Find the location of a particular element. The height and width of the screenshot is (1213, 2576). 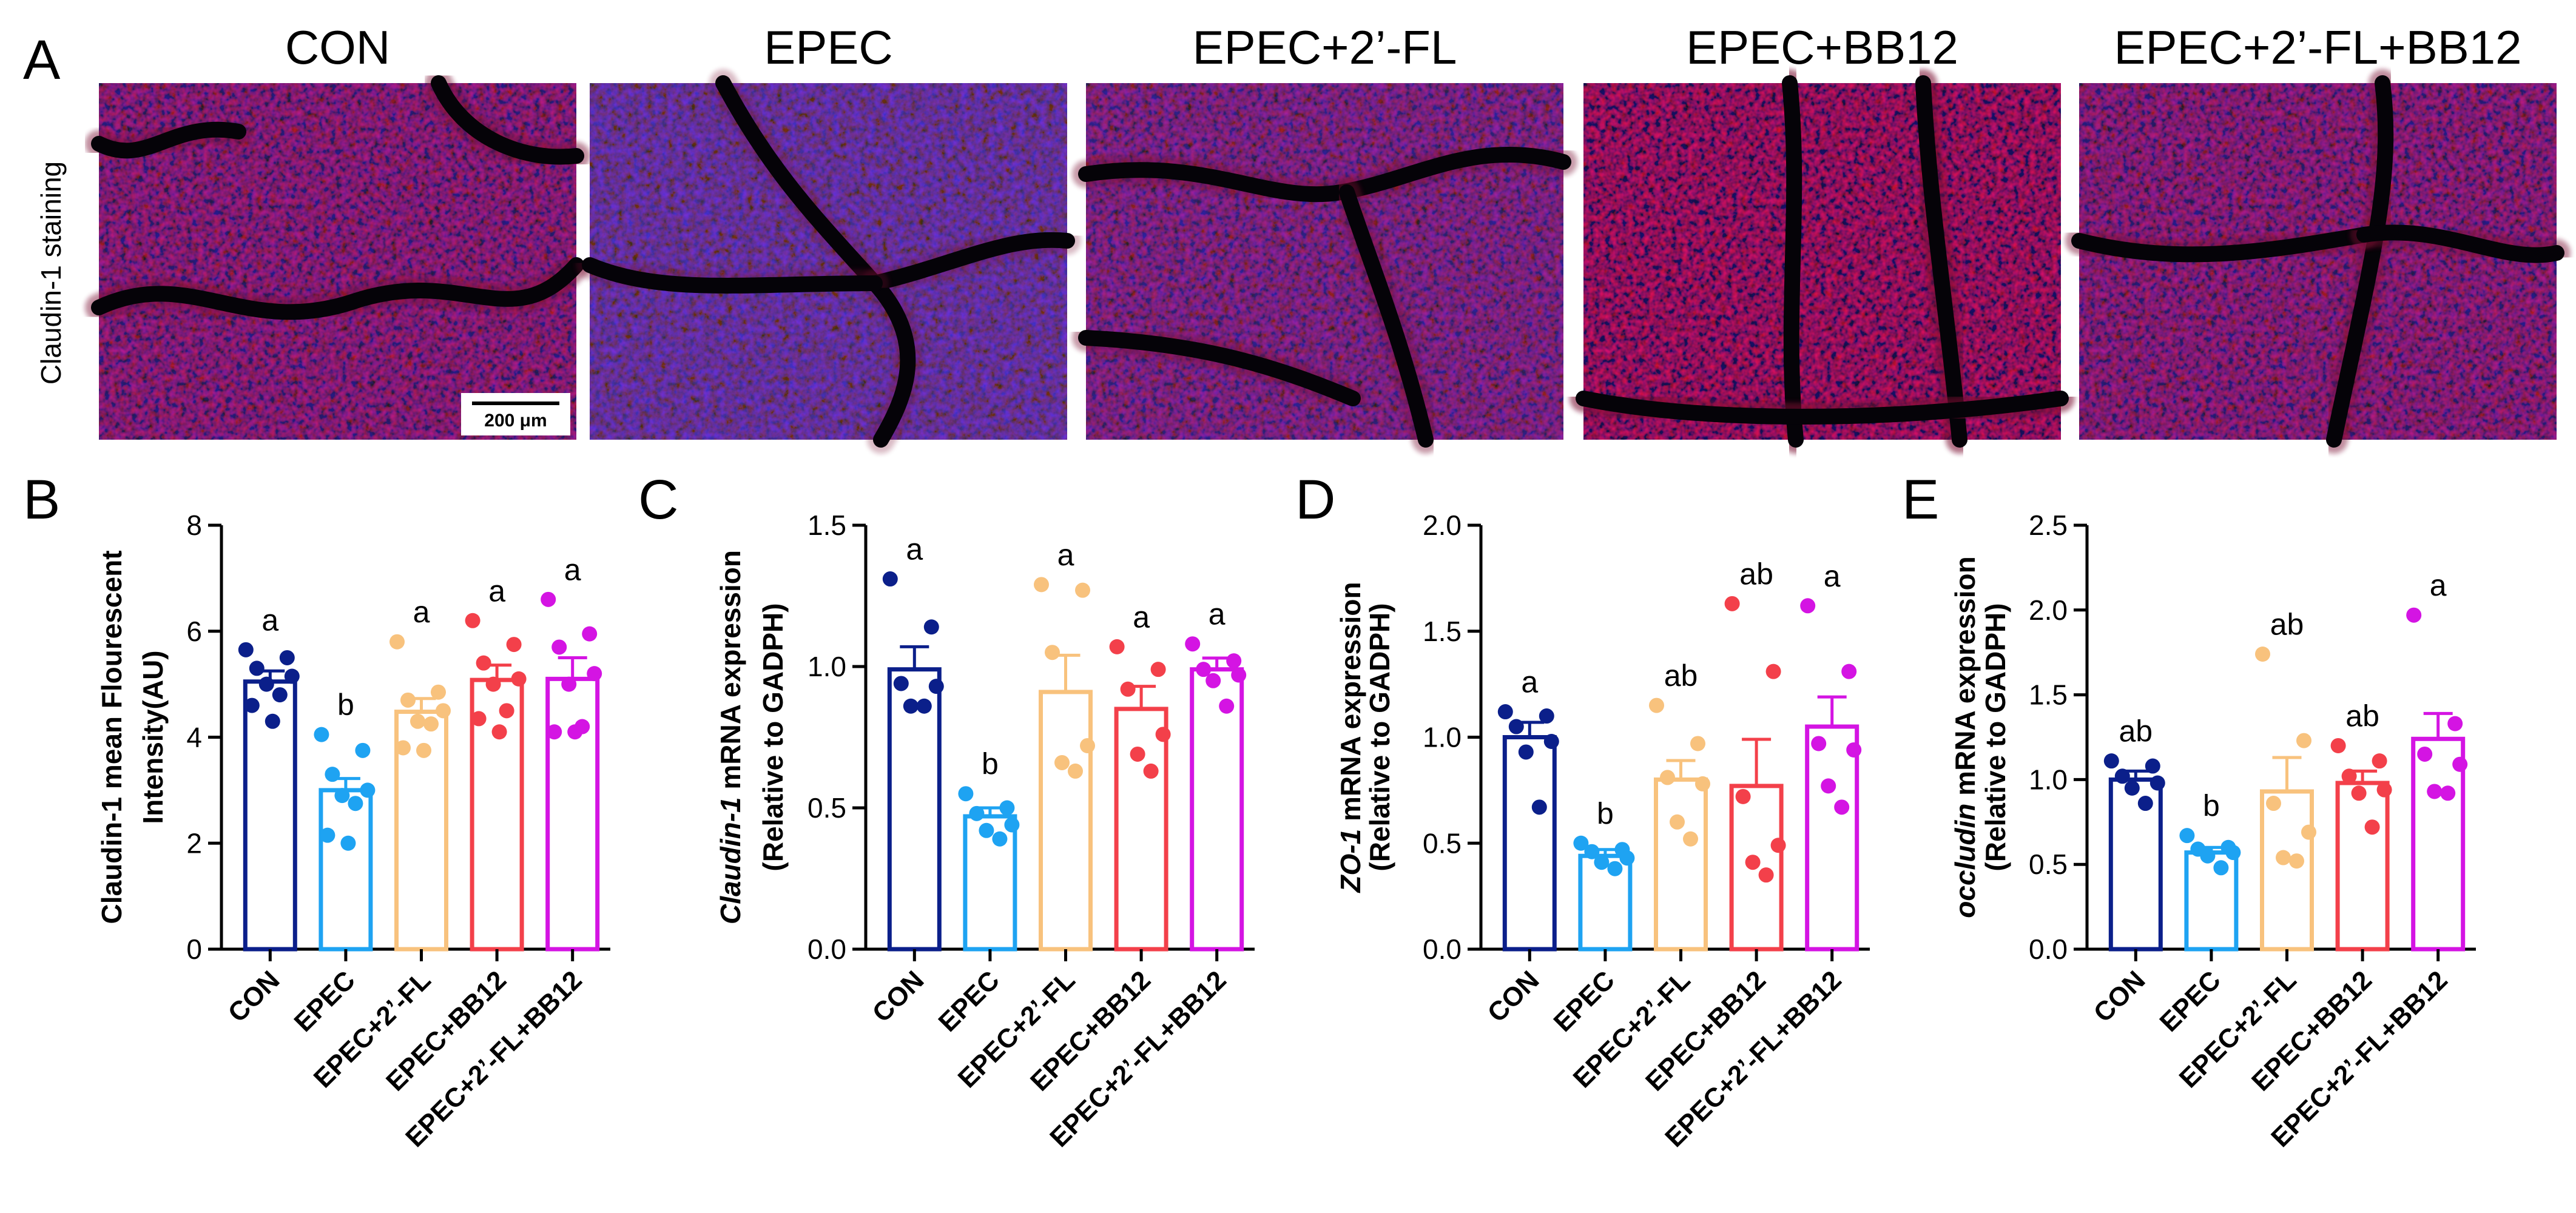

bar-epec is located at coordinates (346, 870).